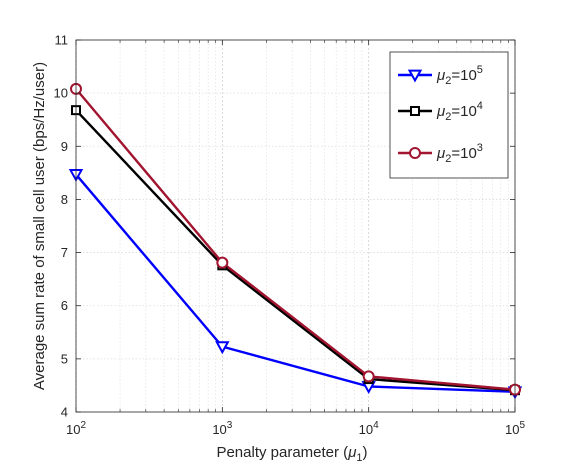 The height and width of the screenshot is (468, 572). What do you see at coordinates (459, 75) in the screenshot?
I see `legend-label-1: μ2=105` at bounding box center [459, 75].